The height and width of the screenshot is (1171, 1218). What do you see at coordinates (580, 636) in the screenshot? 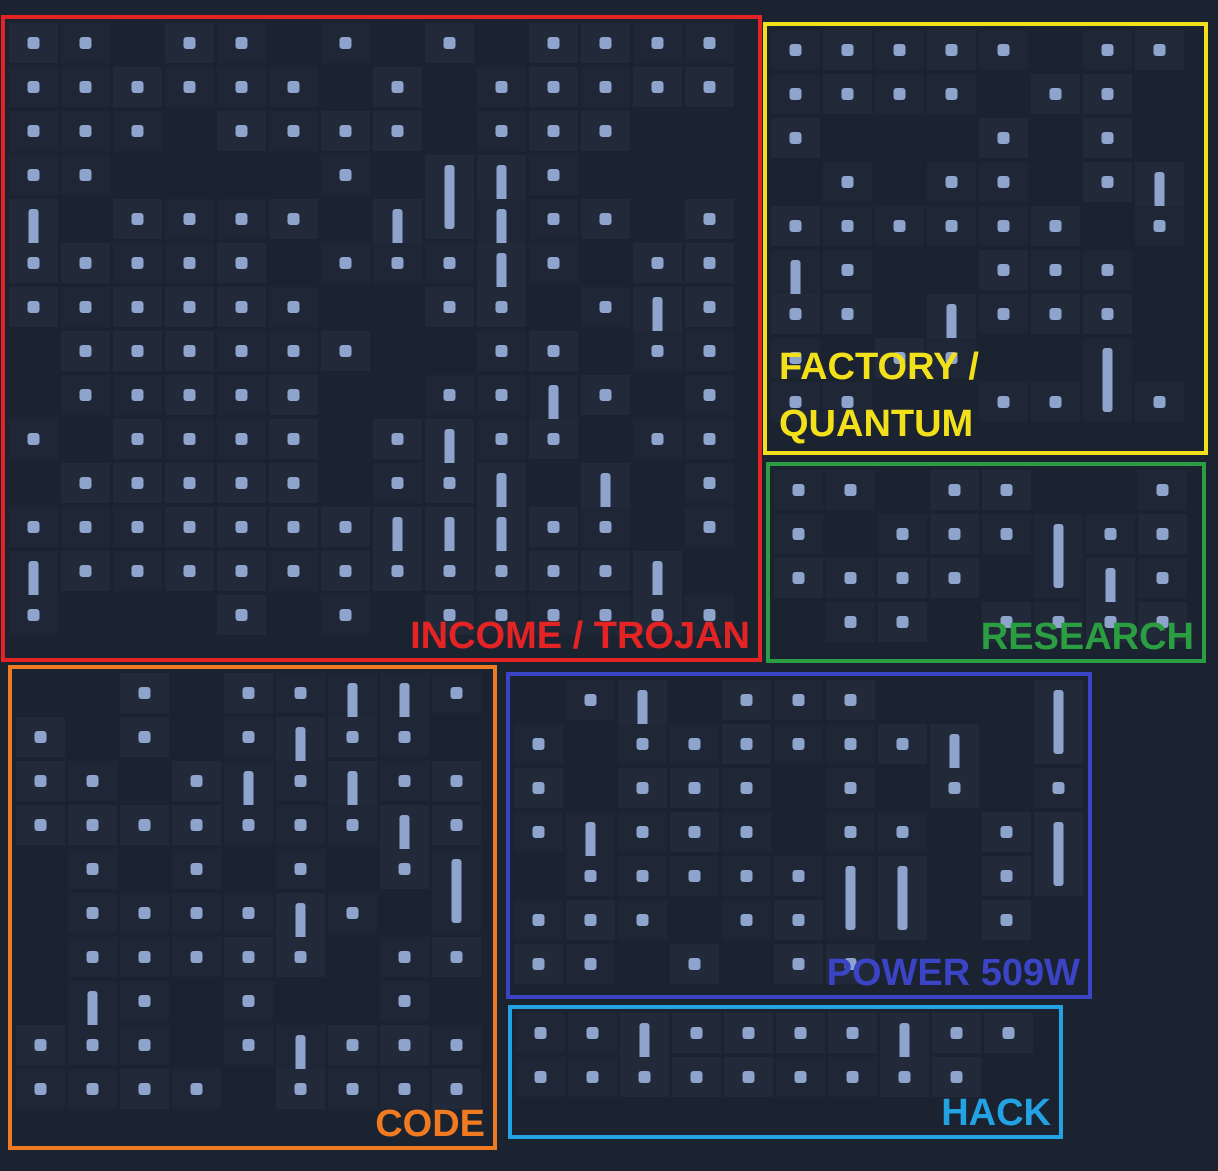
I see `region-label: INCOME / TROJAN` at bounding box center [580, 636].